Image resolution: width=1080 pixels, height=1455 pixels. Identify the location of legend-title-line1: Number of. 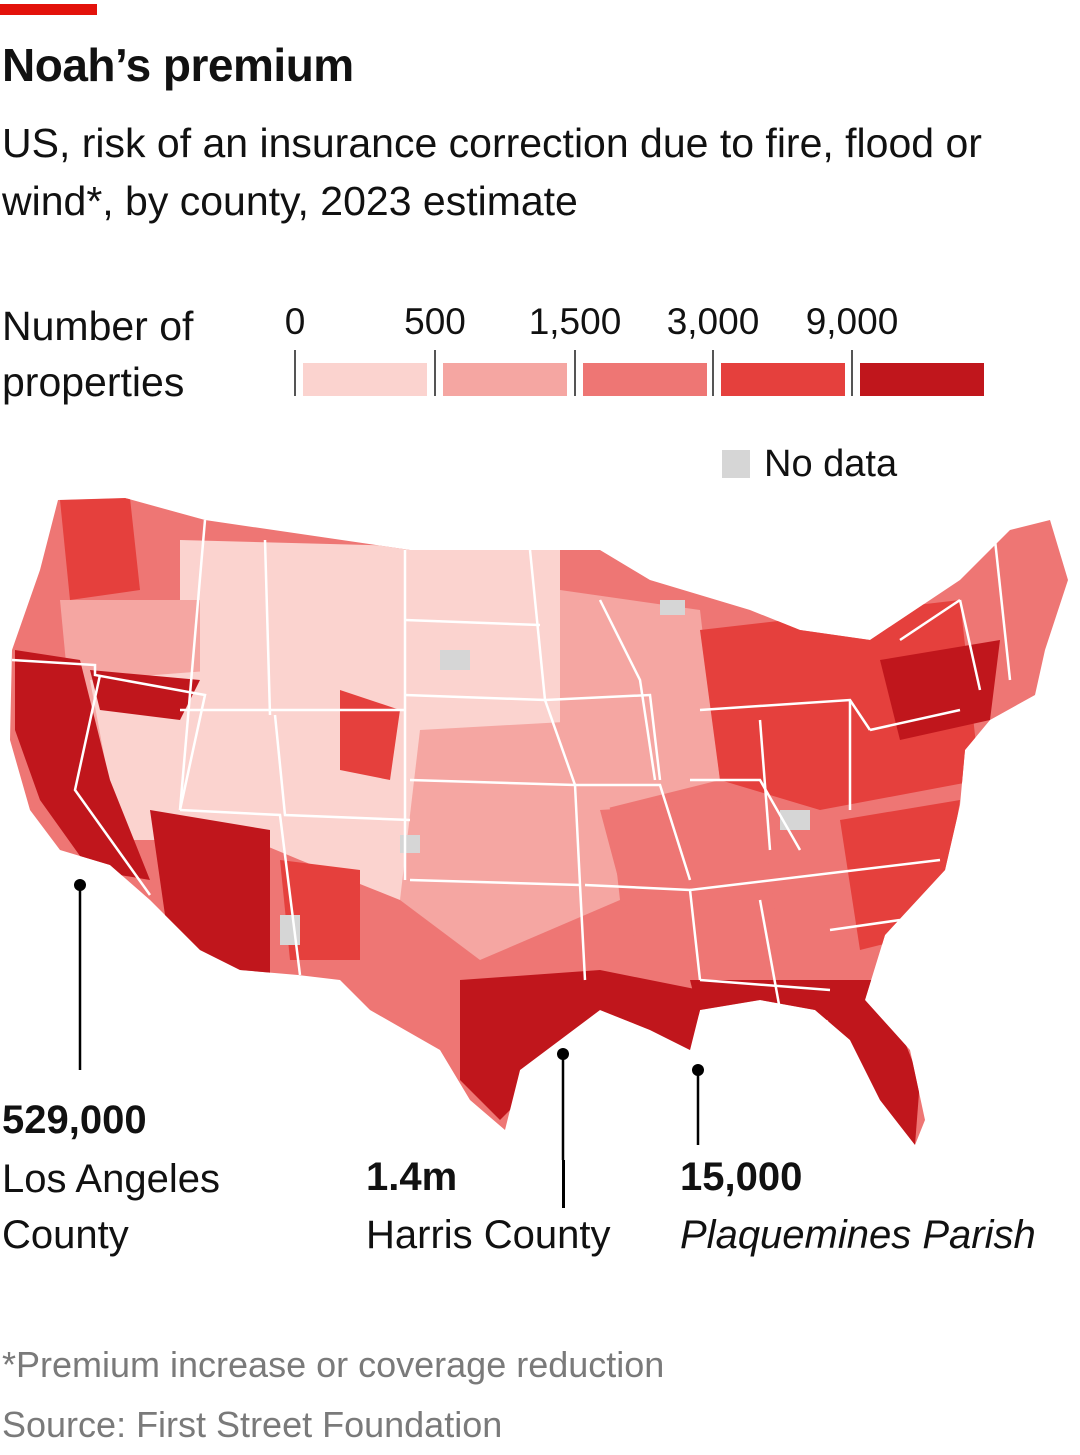
(98, 326).